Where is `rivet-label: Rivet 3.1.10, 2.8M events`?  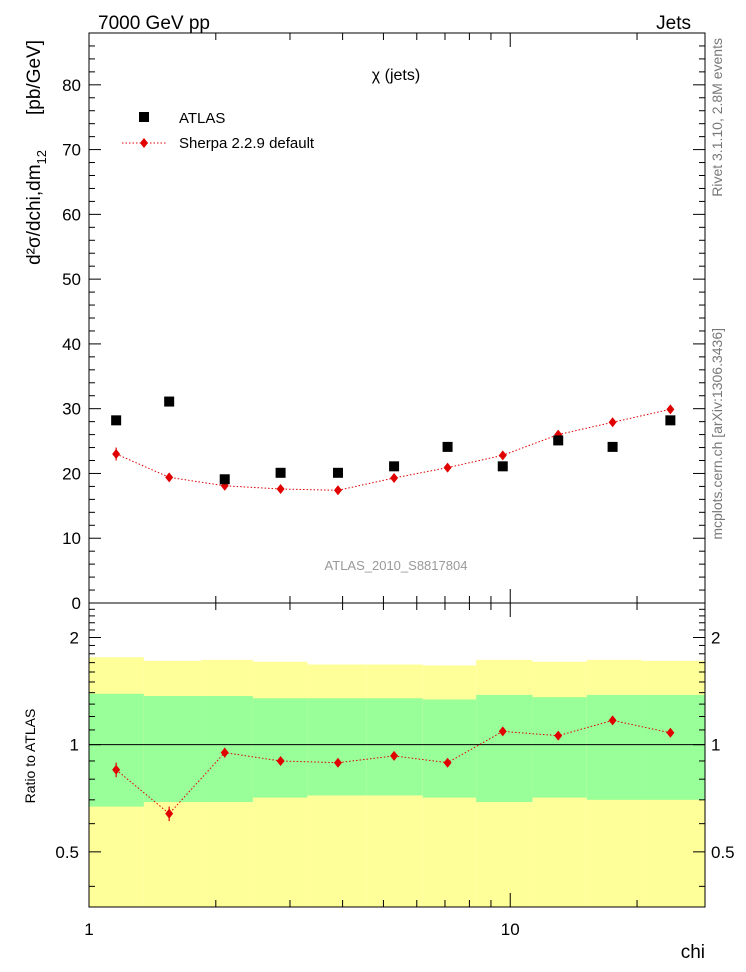 rivet-label: Rivet 3.1.10, 2.8M events is located at coordinates (717, 117).